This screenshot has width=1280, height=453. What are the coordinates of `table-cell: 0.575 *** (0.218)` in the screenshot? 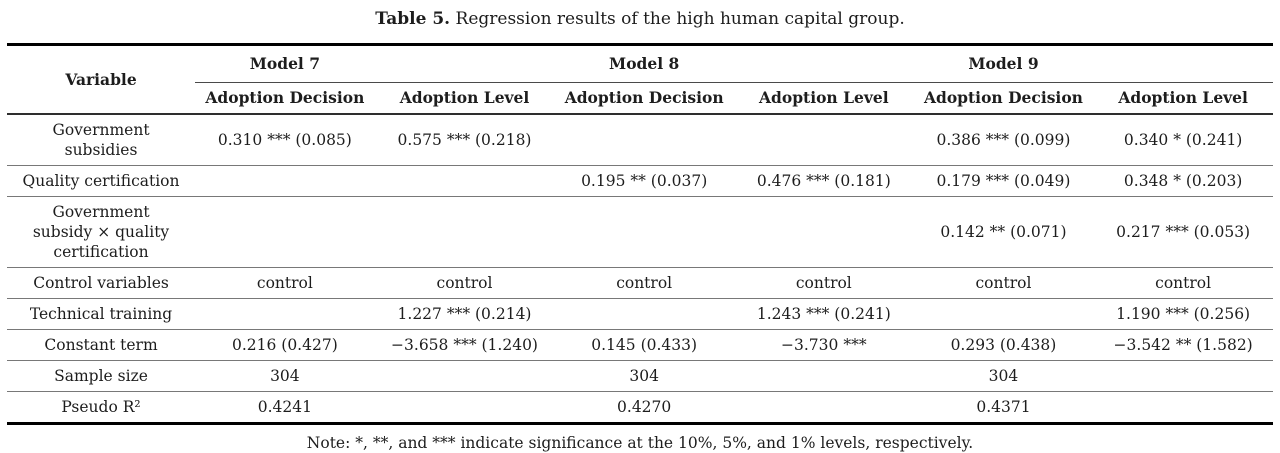 It's located at (464, 140).